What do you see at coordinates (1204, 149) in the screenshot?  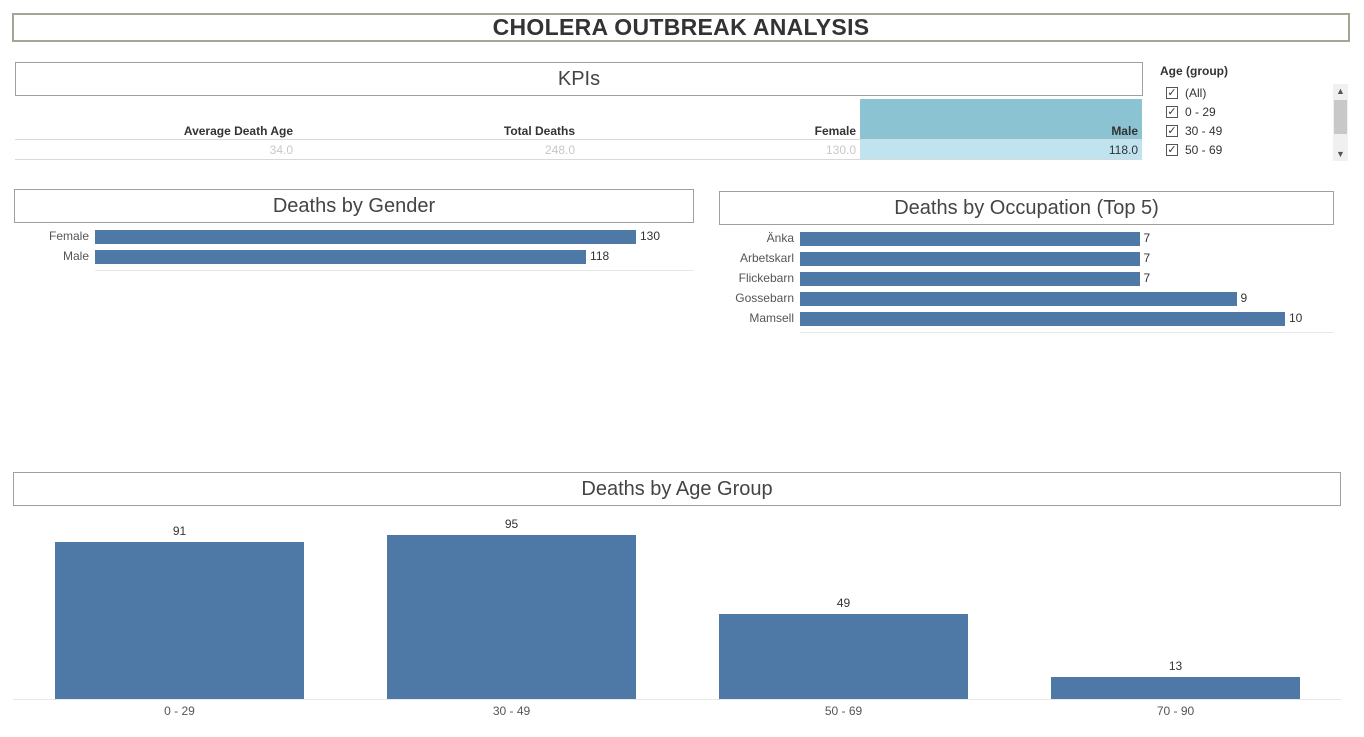 I see `filter-item-label: 50 - 69` at bounding box center [1204, 149].